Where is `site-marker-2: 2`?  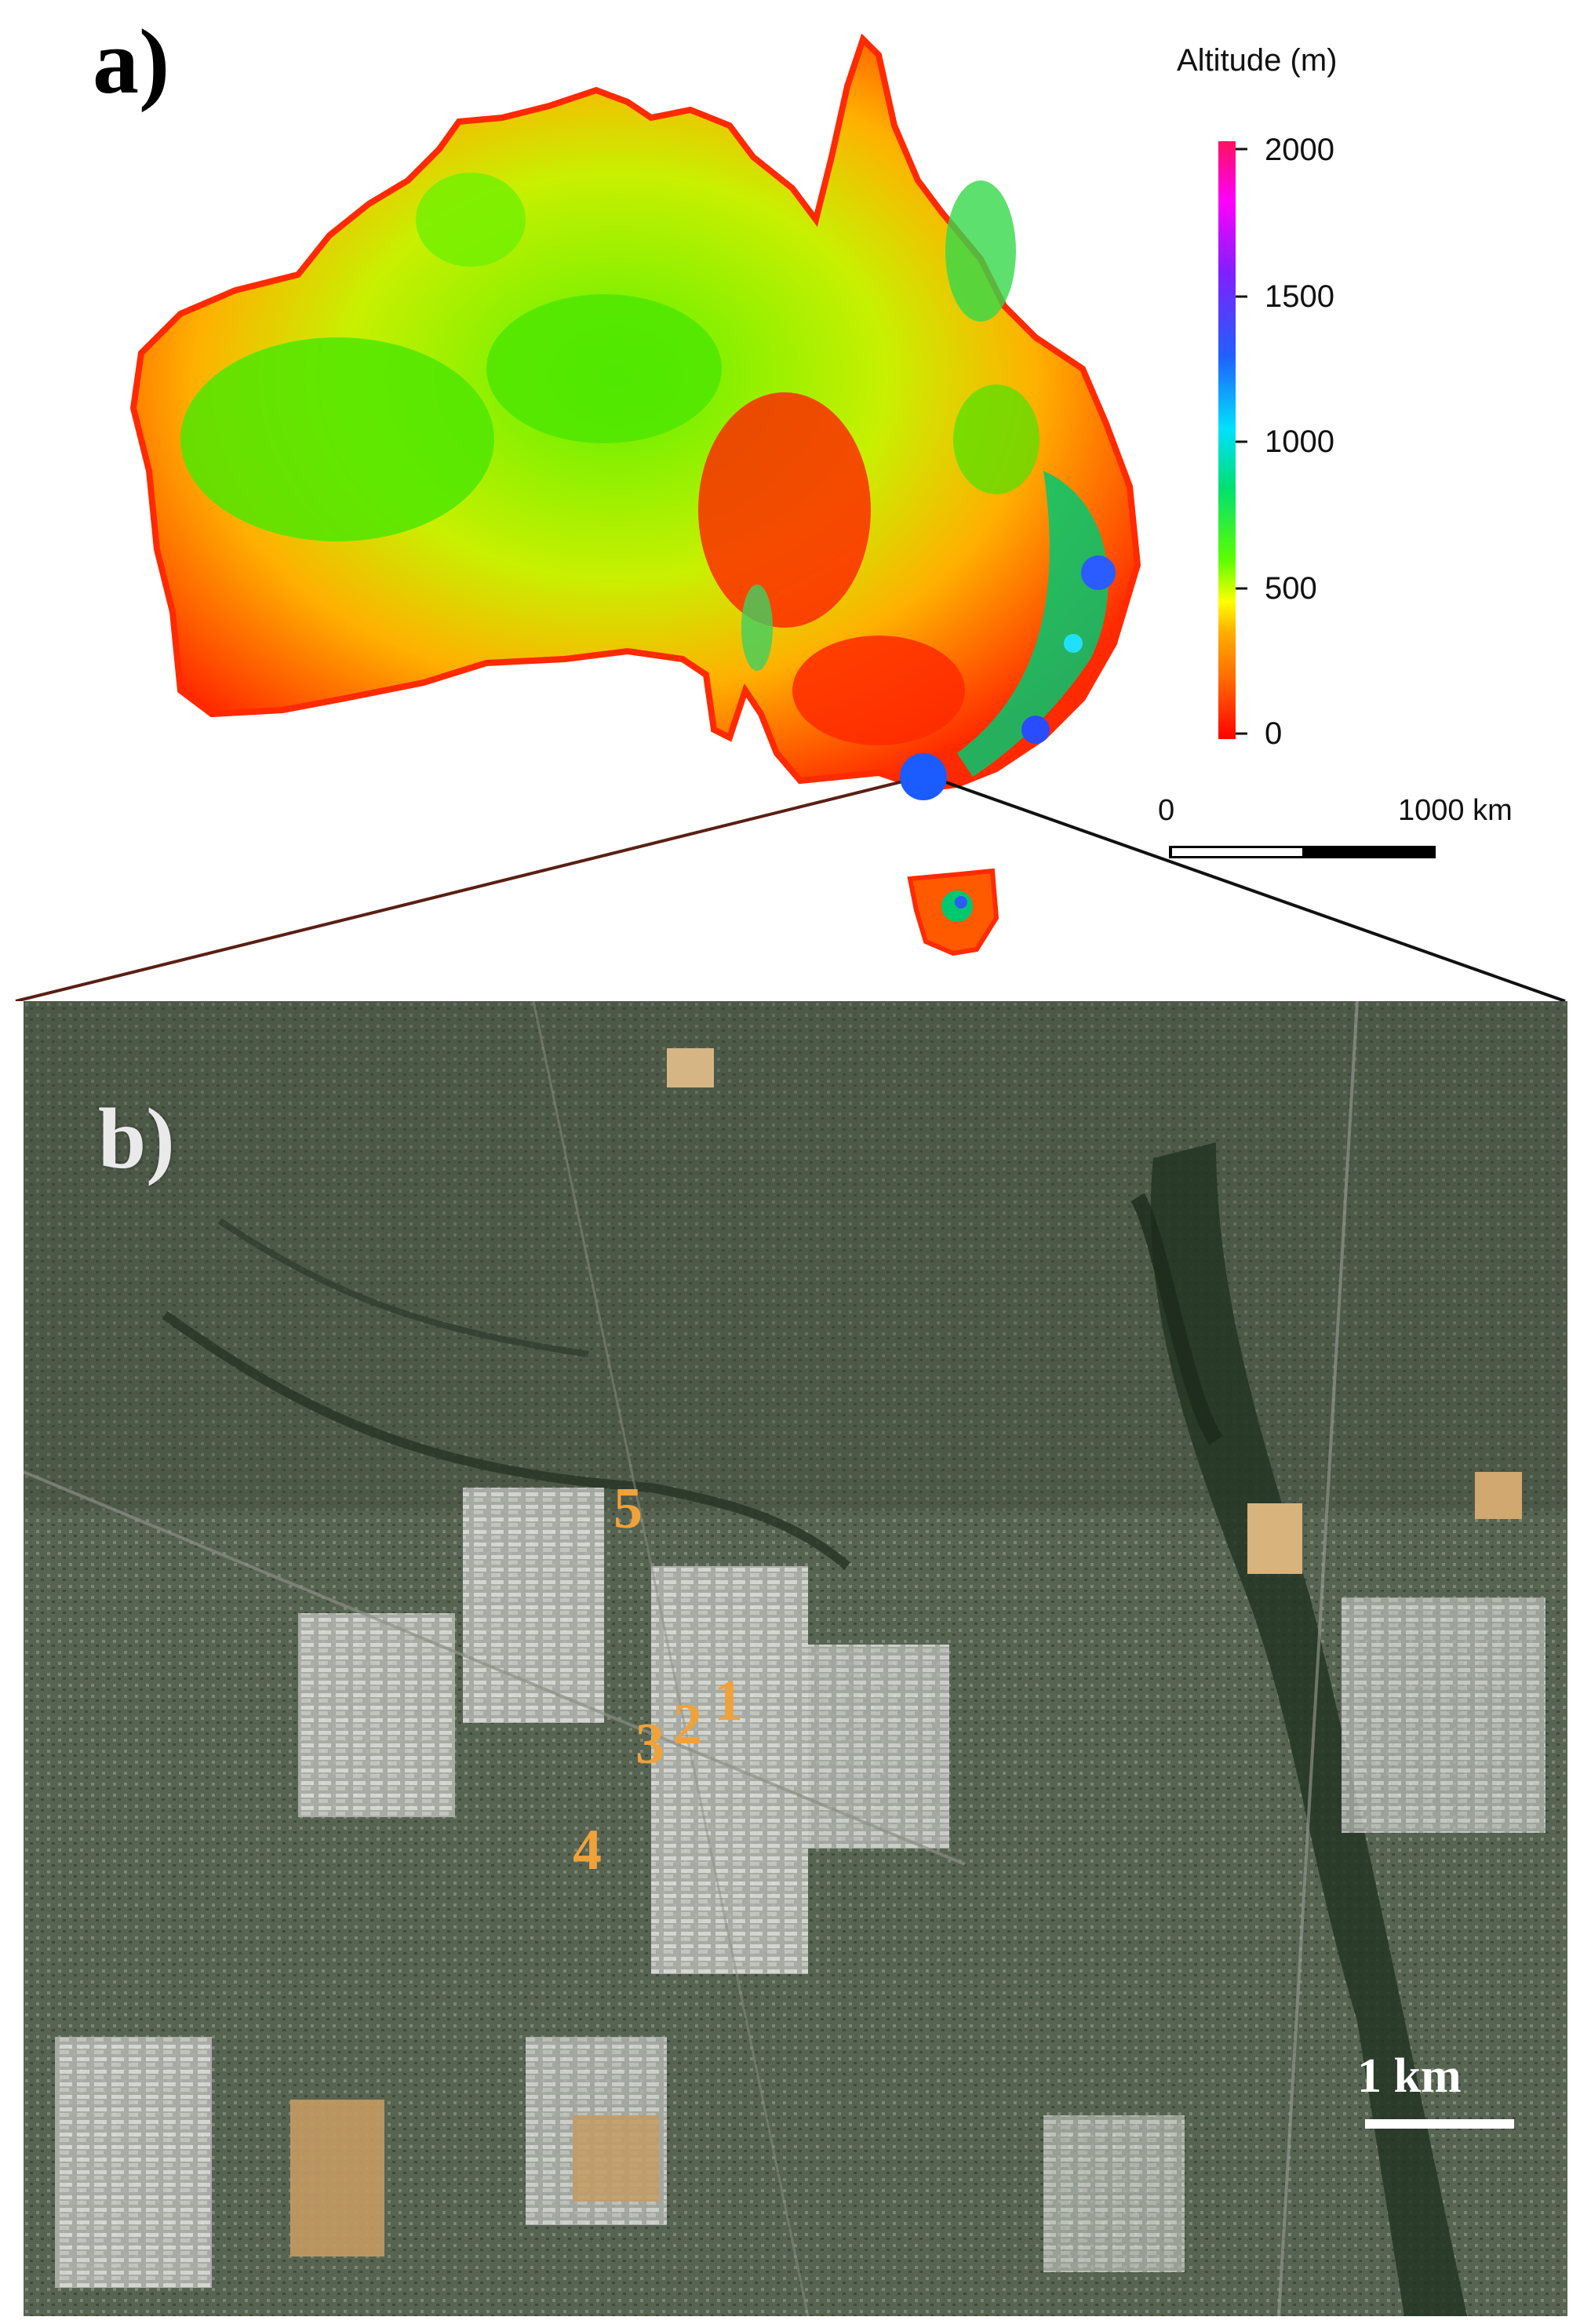
site-marker-2: 2 is located at coordinates (687, 1725).